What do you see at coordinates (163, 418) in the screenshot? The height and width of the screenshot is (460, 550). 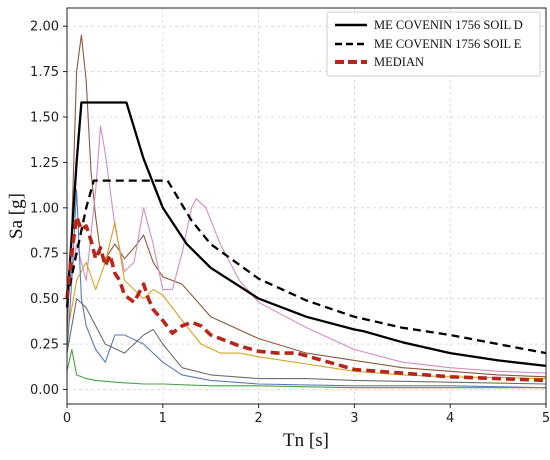 I see `x-tick-label: 1` at bounding box center [163, 418].